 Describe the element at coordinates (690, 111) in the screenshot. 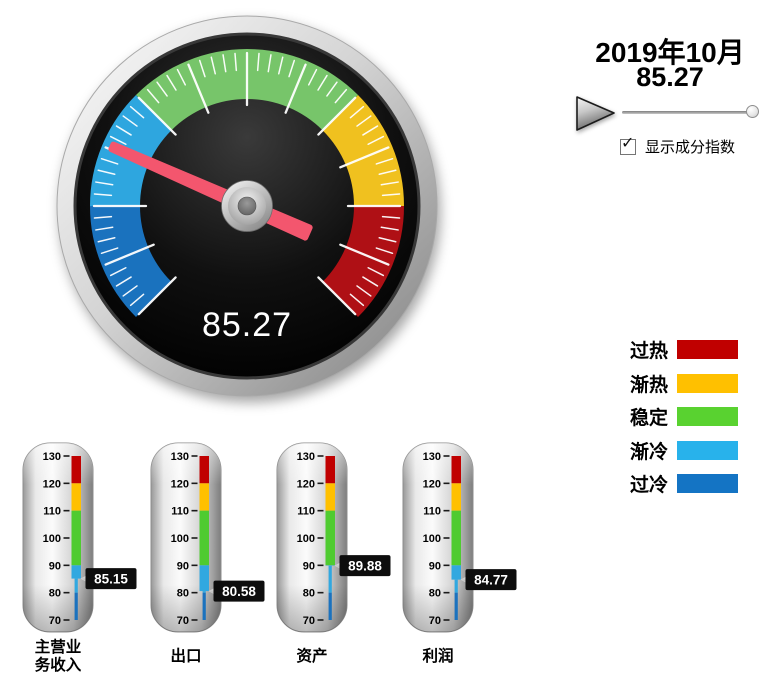

I see `timeline-slider-track` at that location.